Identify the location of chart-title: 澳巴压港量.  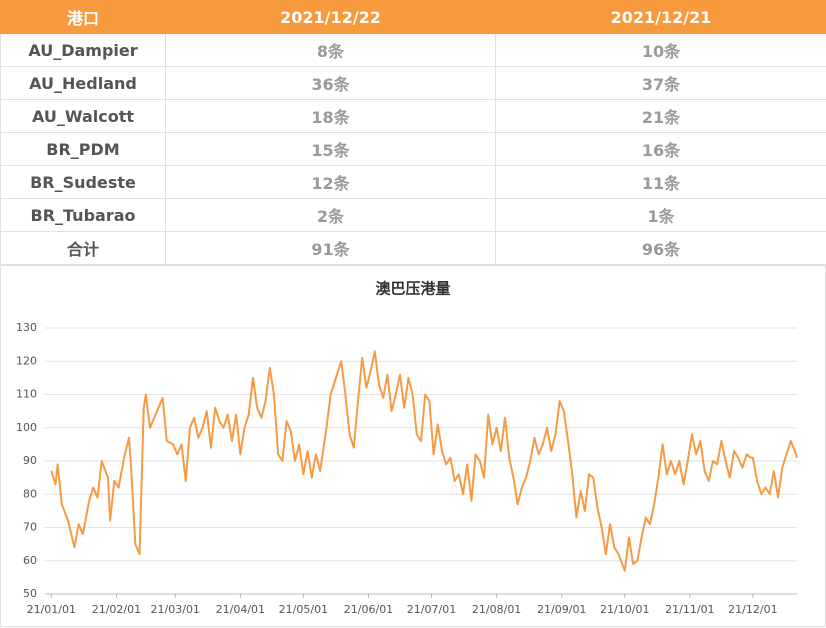
(412, 289).